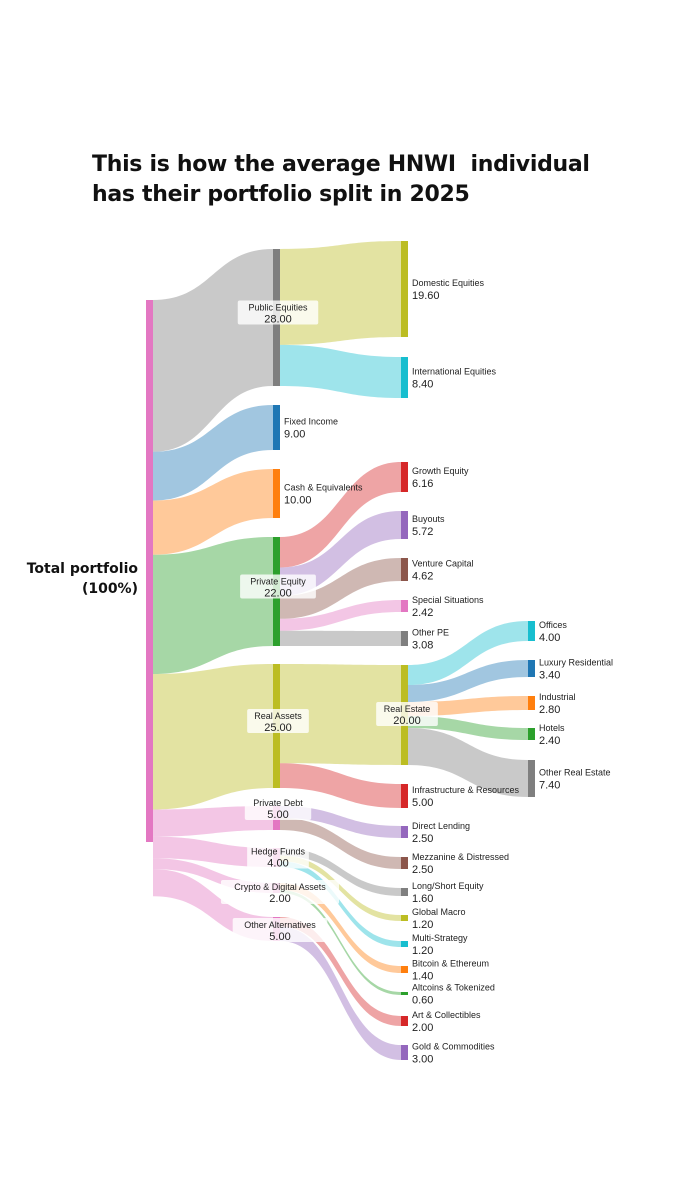 This screenshot has width=675, height=1200. What do you see at coordinates (213, 605) in the screenshot?
I see `link-total-to-private-equity` at bounding box center [213, 605].